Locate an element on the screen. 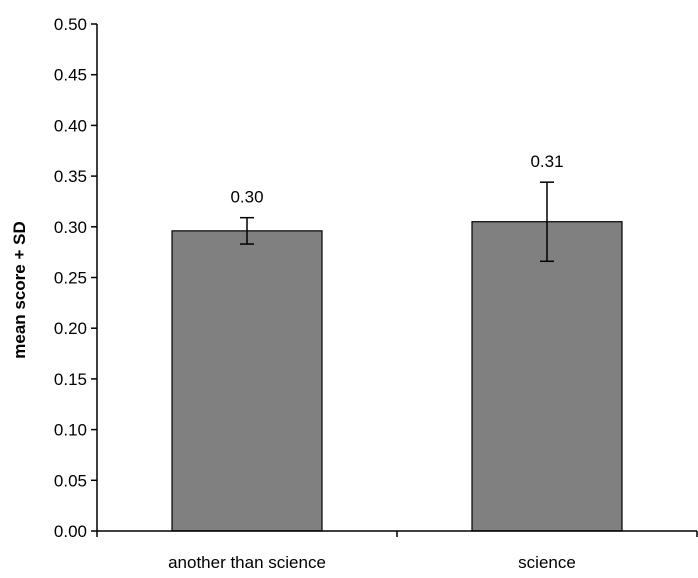 This screenshot has width=698, height=578. y-tick-label: 0.30 is located at coordinates (70, 227).